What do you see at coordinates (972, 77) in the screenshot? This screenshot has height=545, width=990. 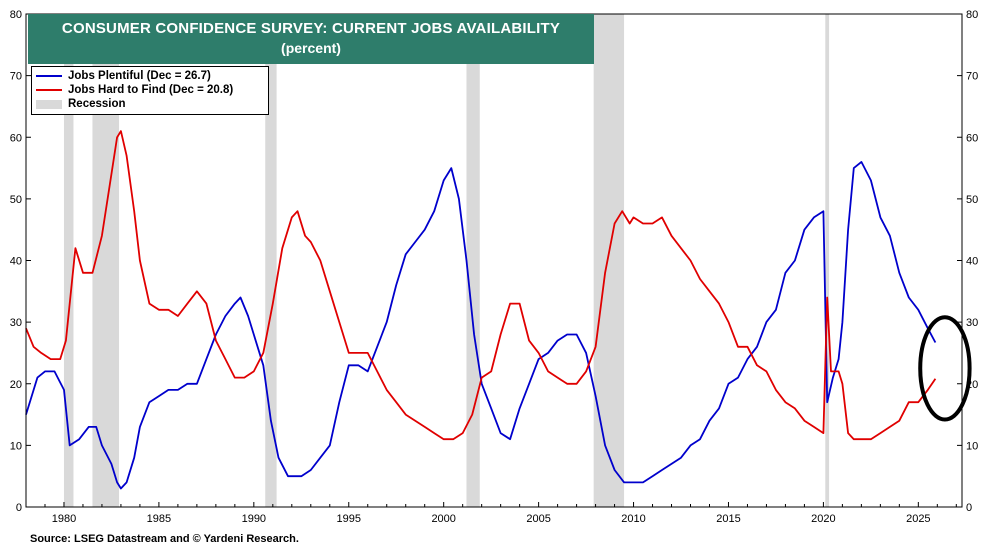 I see `y-tick-label-right-70: 70` at bounding box center [972, 77].